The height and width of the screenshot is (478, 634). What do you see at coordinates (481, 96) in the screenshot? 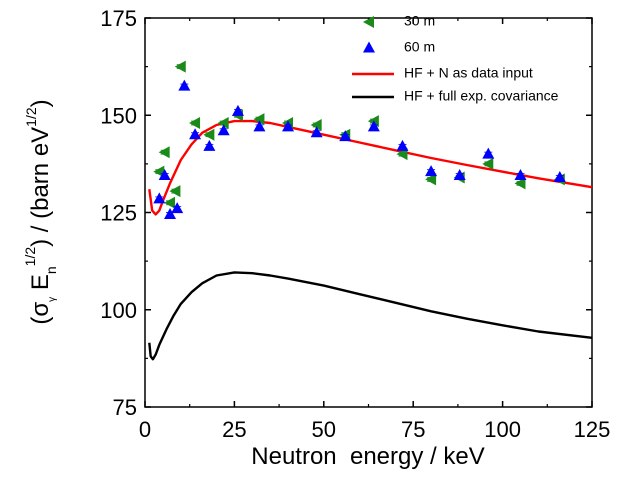
I see `legend-label-hf-cov: HF + full exp. covariance` at bounding box center [481, 96].